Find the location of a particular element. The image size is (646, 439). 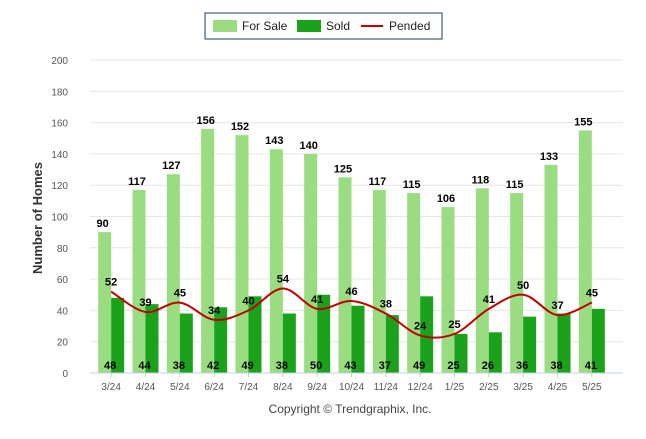

label-for-sale-5-24: 127 is located at coordinates (171, 166).